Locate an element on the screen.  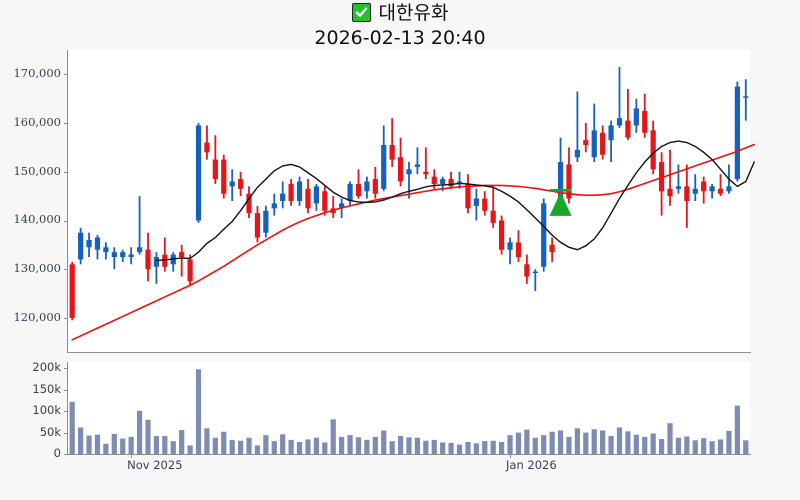
price-tick-label: 140,000 is located at coordinates (37, 219).